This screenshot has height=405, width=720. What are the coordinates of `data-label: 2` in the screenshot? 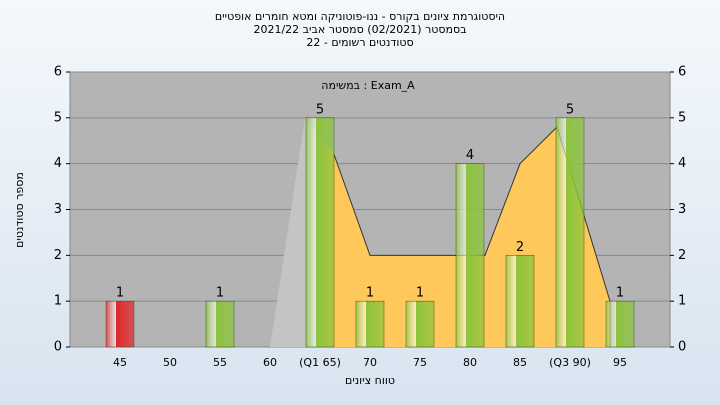 It's located at (520, 247).